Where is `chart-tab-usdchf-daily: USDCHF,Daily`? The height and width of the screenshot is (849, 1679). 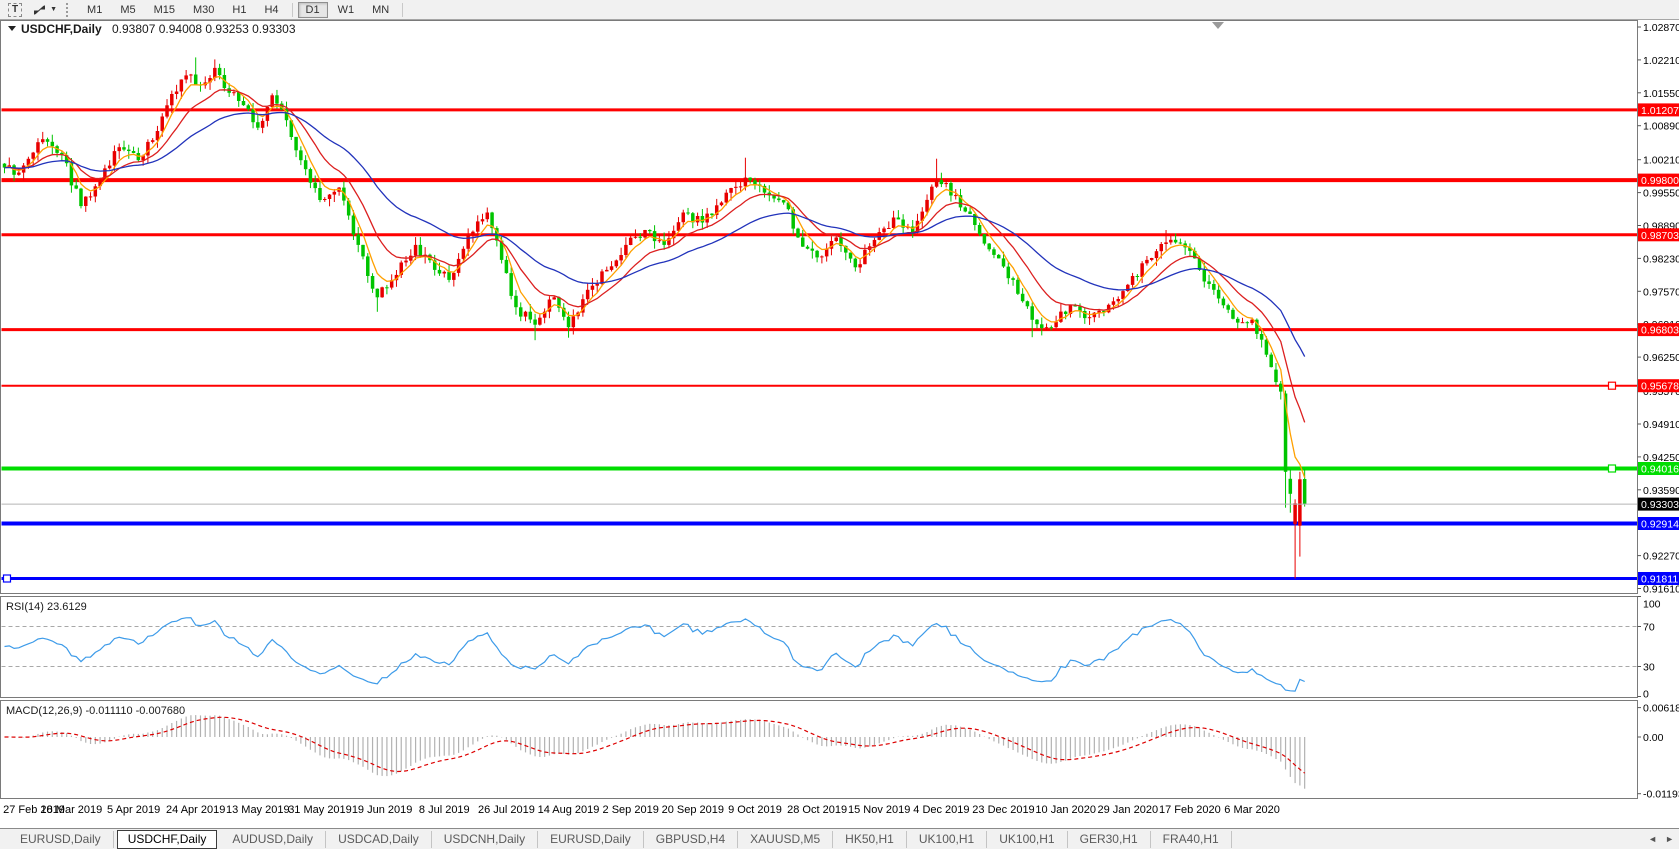
chart-tab-usdchf-daily: USDCHF,Daily is located at coordinates (167, 839).